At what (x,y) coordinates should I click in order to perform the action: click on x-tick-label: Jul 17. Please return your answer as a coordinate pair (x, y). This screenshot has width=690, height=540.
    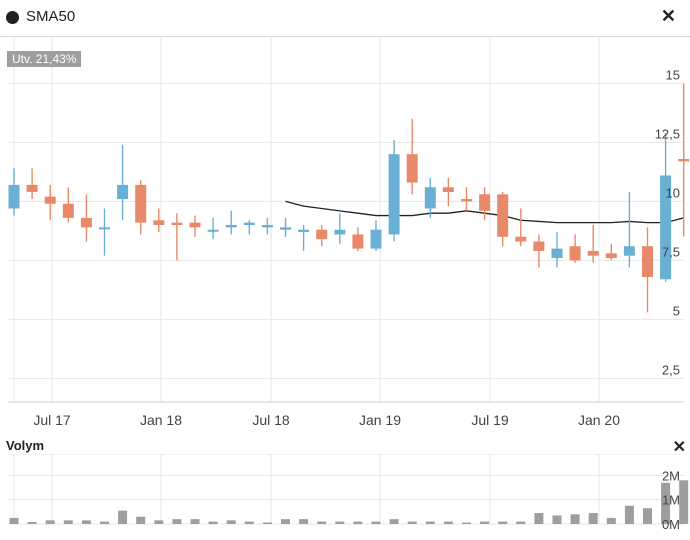
    Looking at the image, I should click on (52, 420).